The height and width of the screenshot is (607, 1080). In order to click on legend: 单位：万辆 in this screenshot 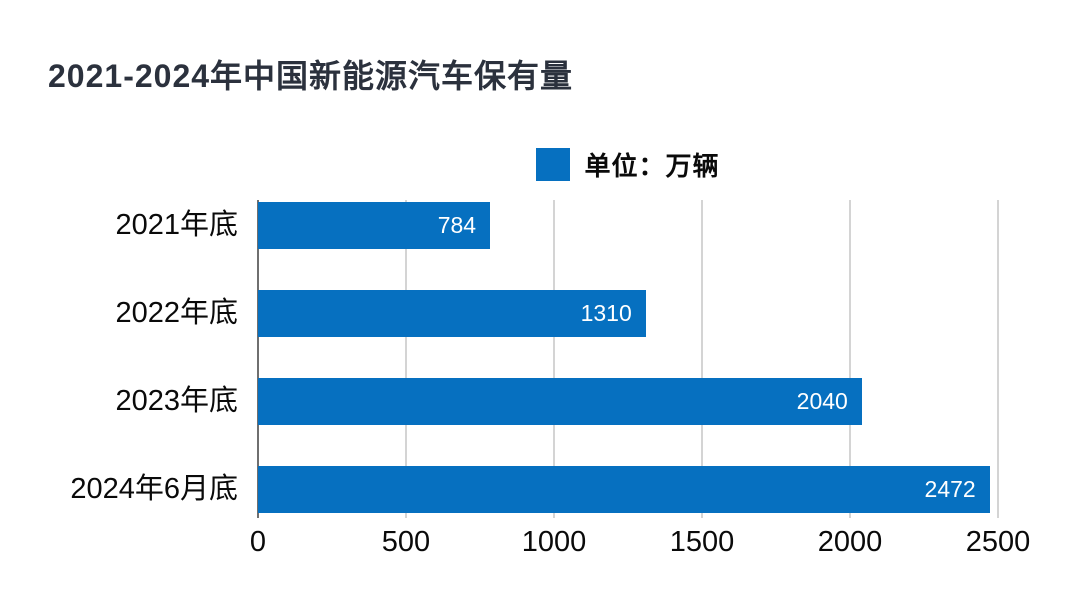, I will do `click(628, 164)`.